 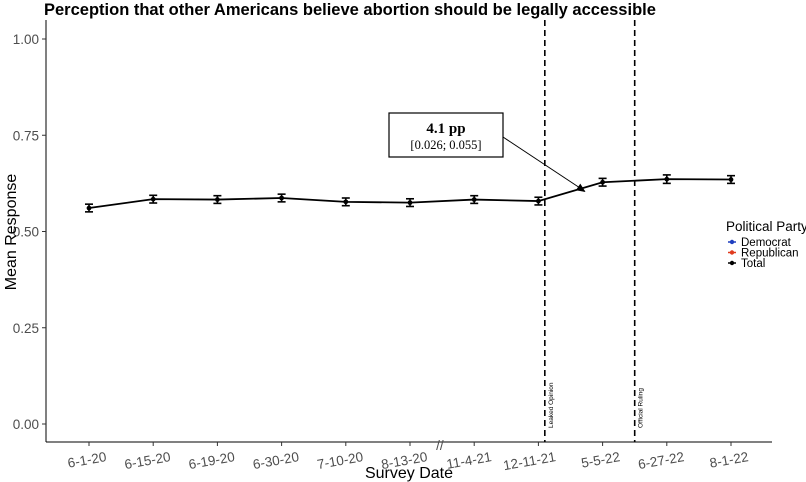 I want to click on annotation-box, so click(x=446, y=135).